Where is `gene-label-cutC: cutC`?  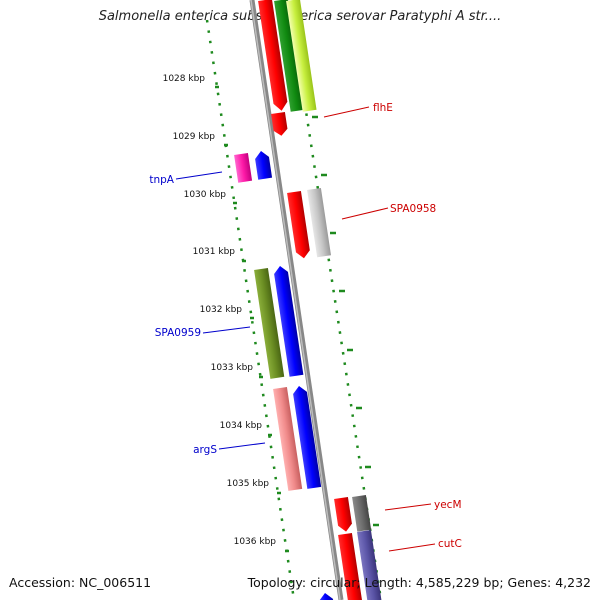
gene-label-cutC: cutC is located at coordinates (450, 544).